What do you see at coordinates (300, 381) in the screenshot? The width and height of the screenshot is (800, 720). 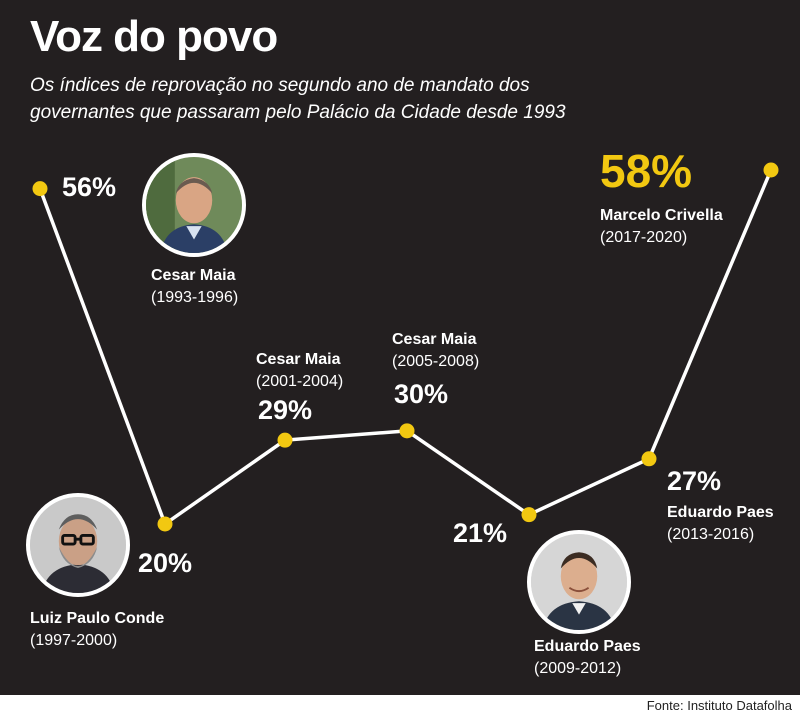 I see `mandate-period-3: (2001-2004)` at bounding box center [300, 381].